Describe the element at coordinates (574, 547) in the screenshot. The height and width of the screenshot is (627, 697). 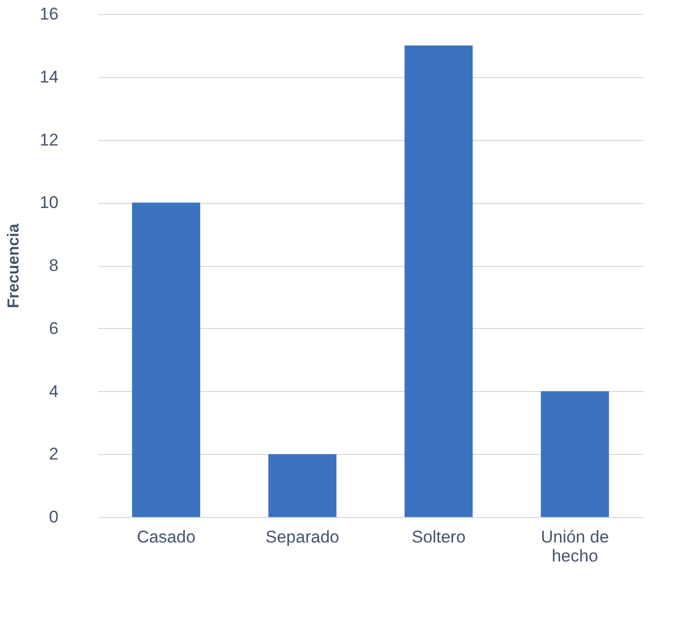
I see `x-tick-label: Unión de hecho` at that location.